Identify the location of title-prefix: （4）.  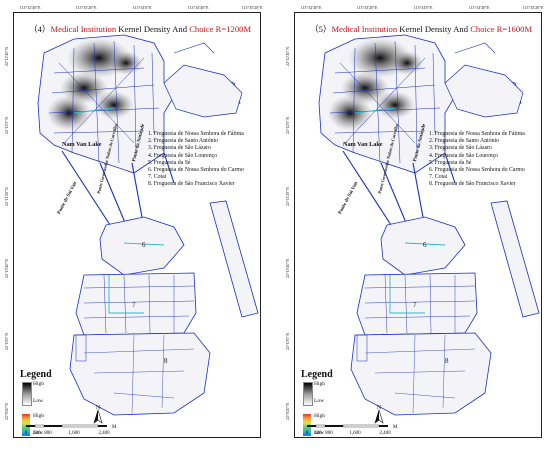
(40, 29).